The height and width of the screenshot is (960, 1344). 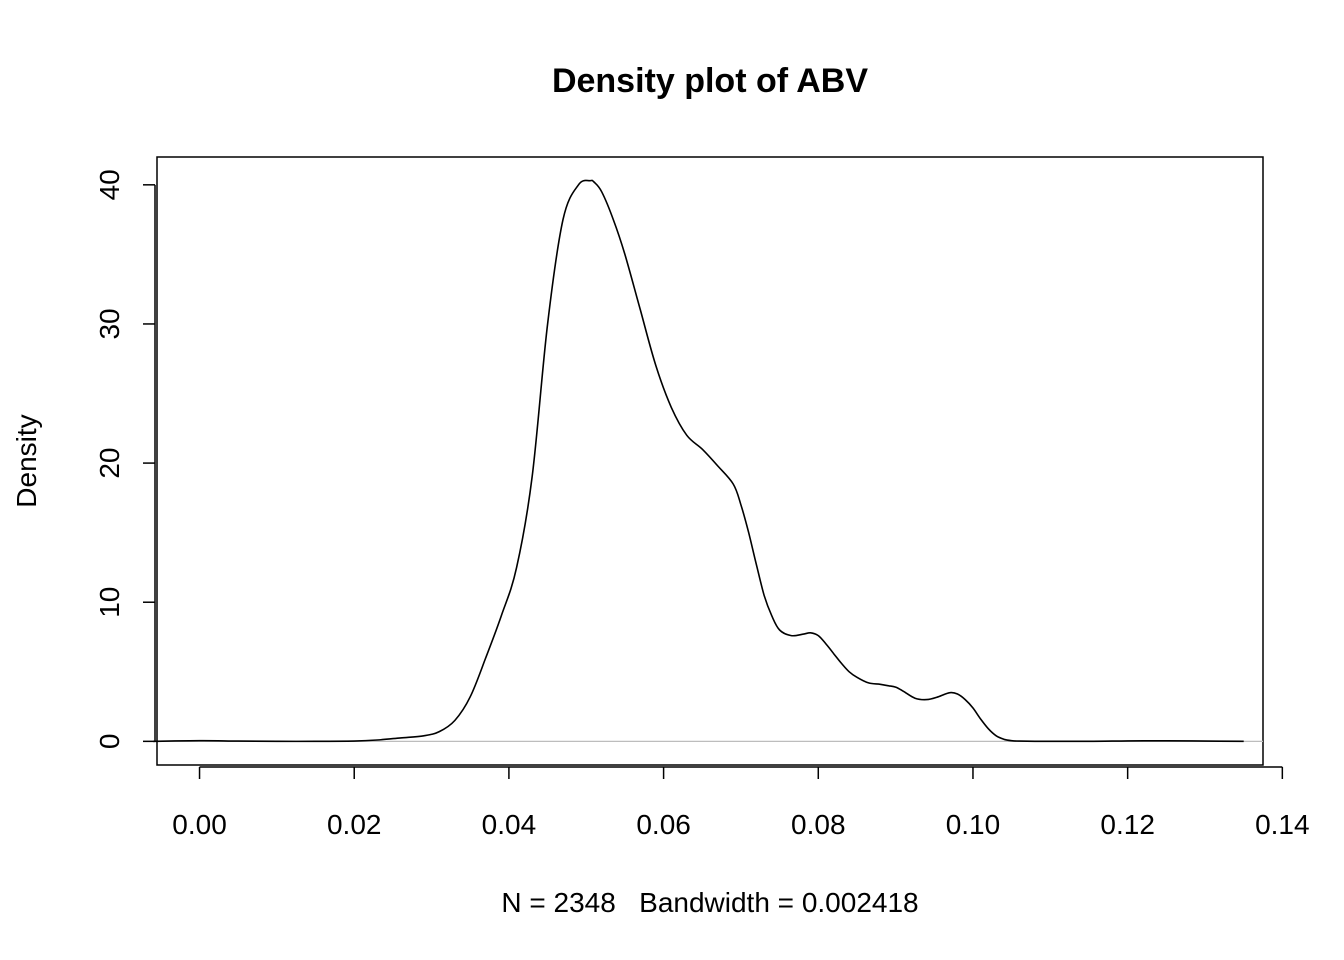 I want to click on y-axis-label: Density, so click(x=26, y=460).